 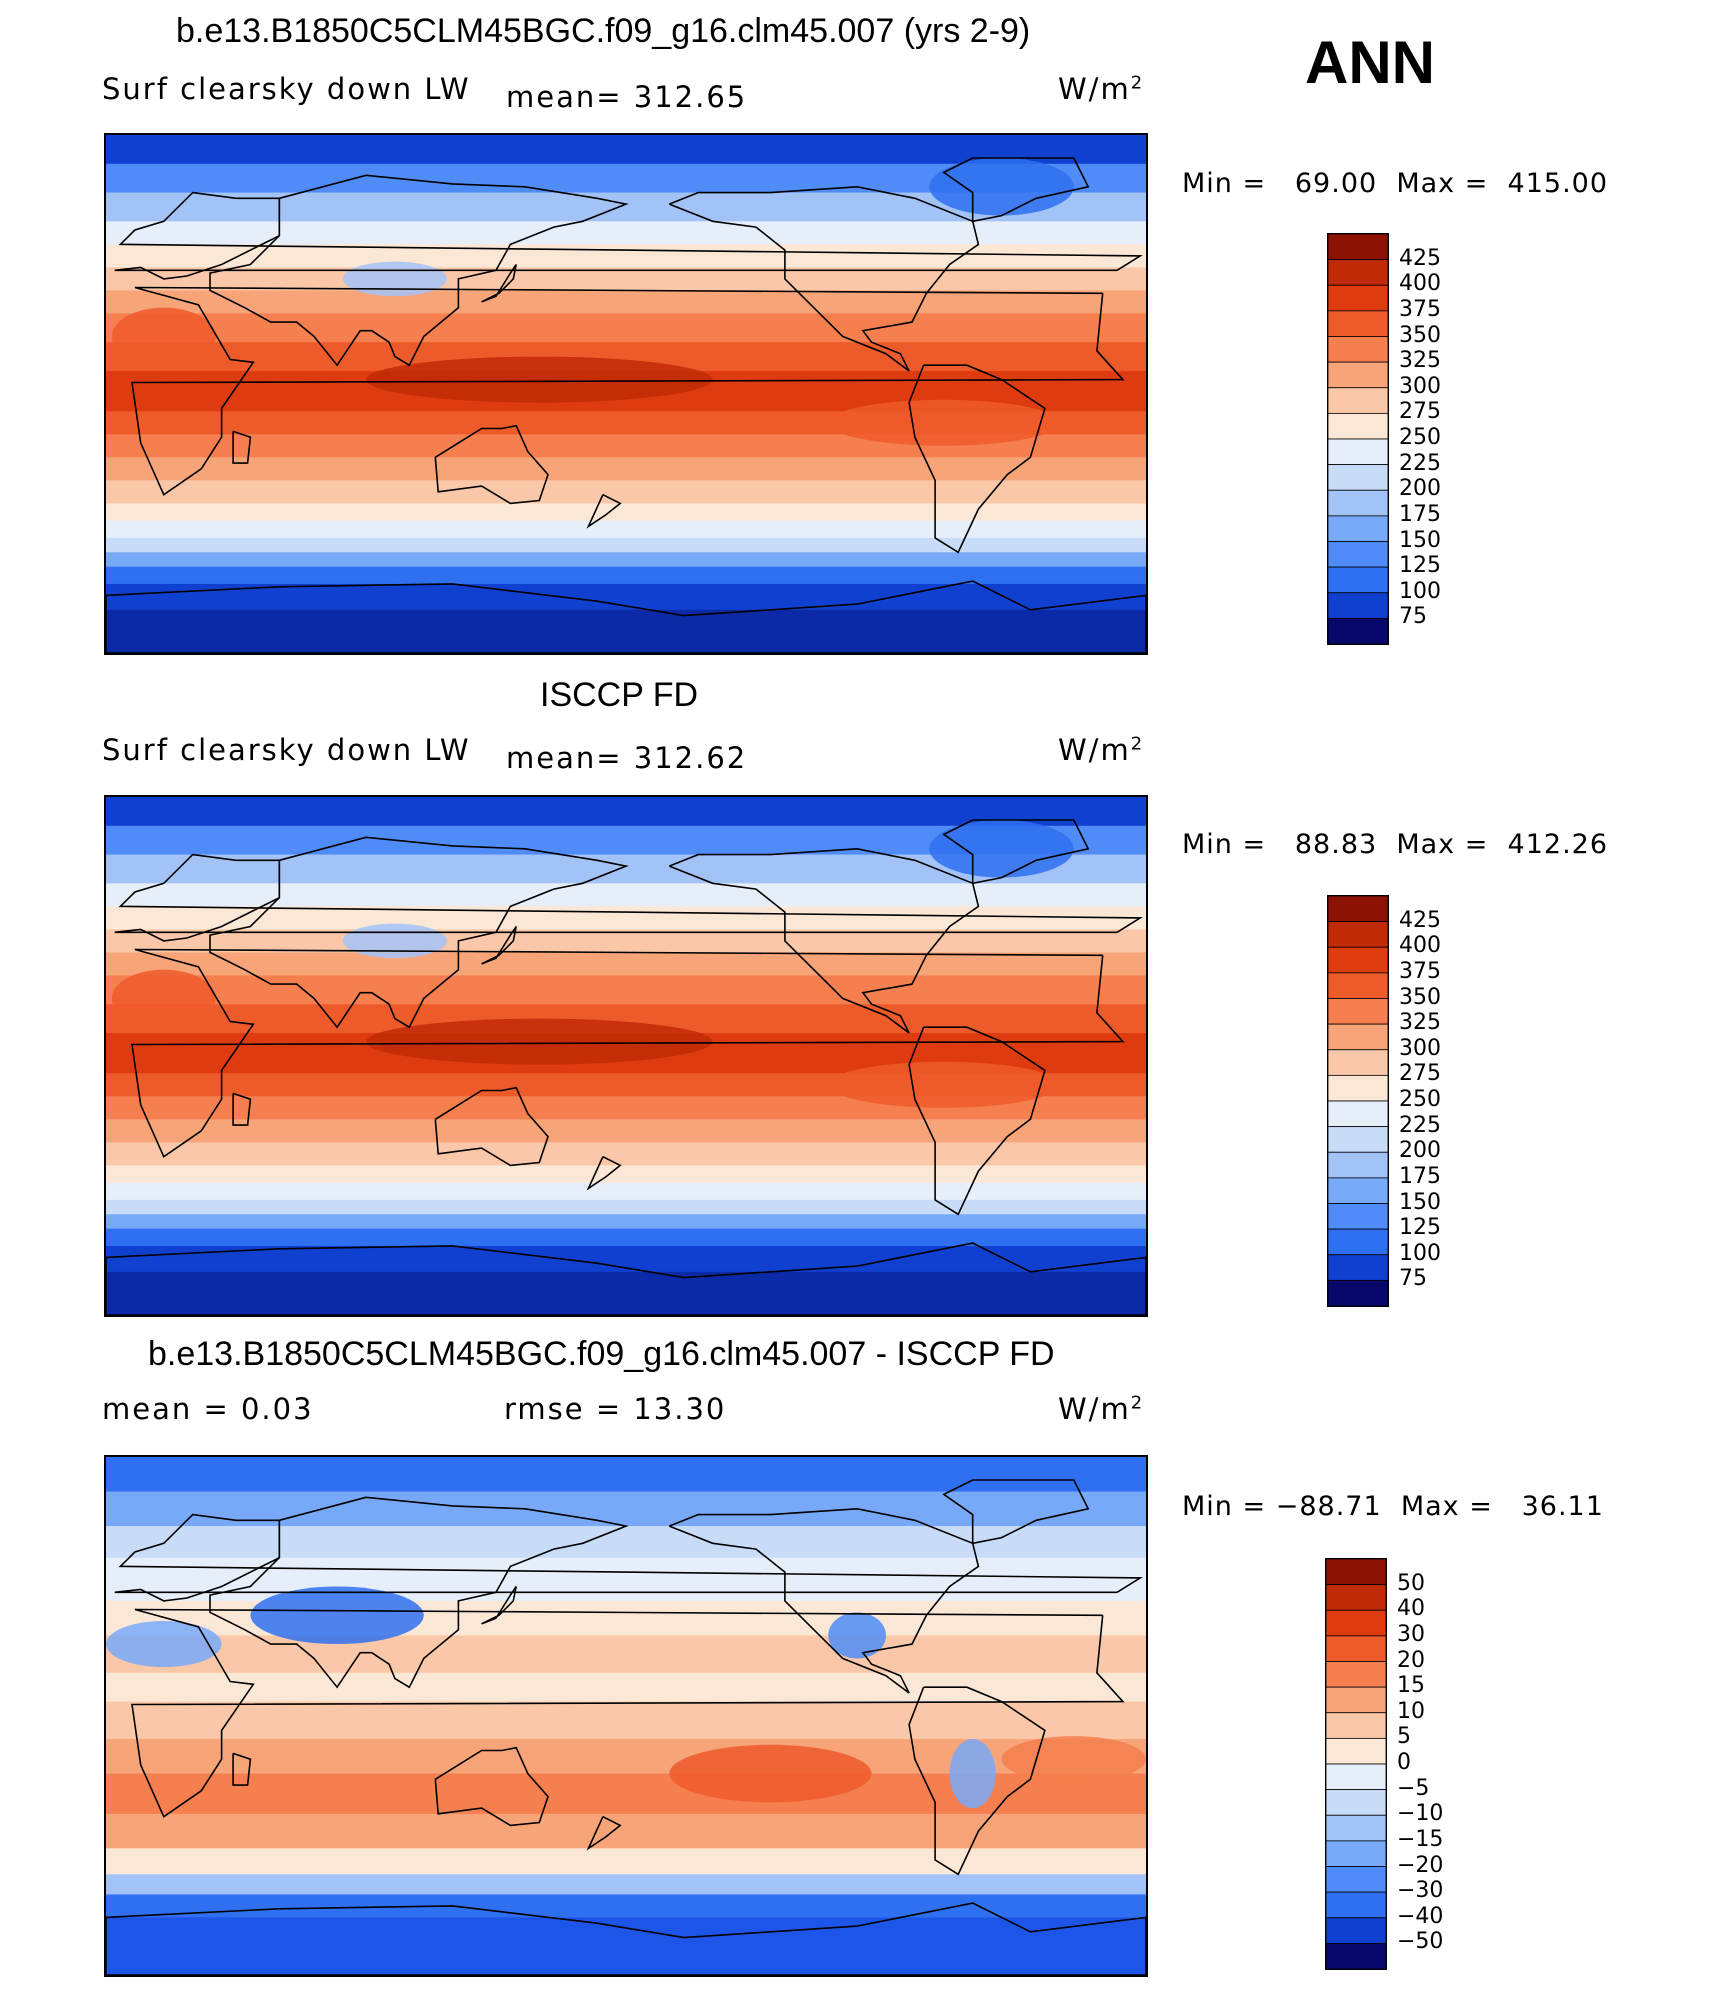 I want to click on panel1-colorbar, so click(x=1358, y=439).